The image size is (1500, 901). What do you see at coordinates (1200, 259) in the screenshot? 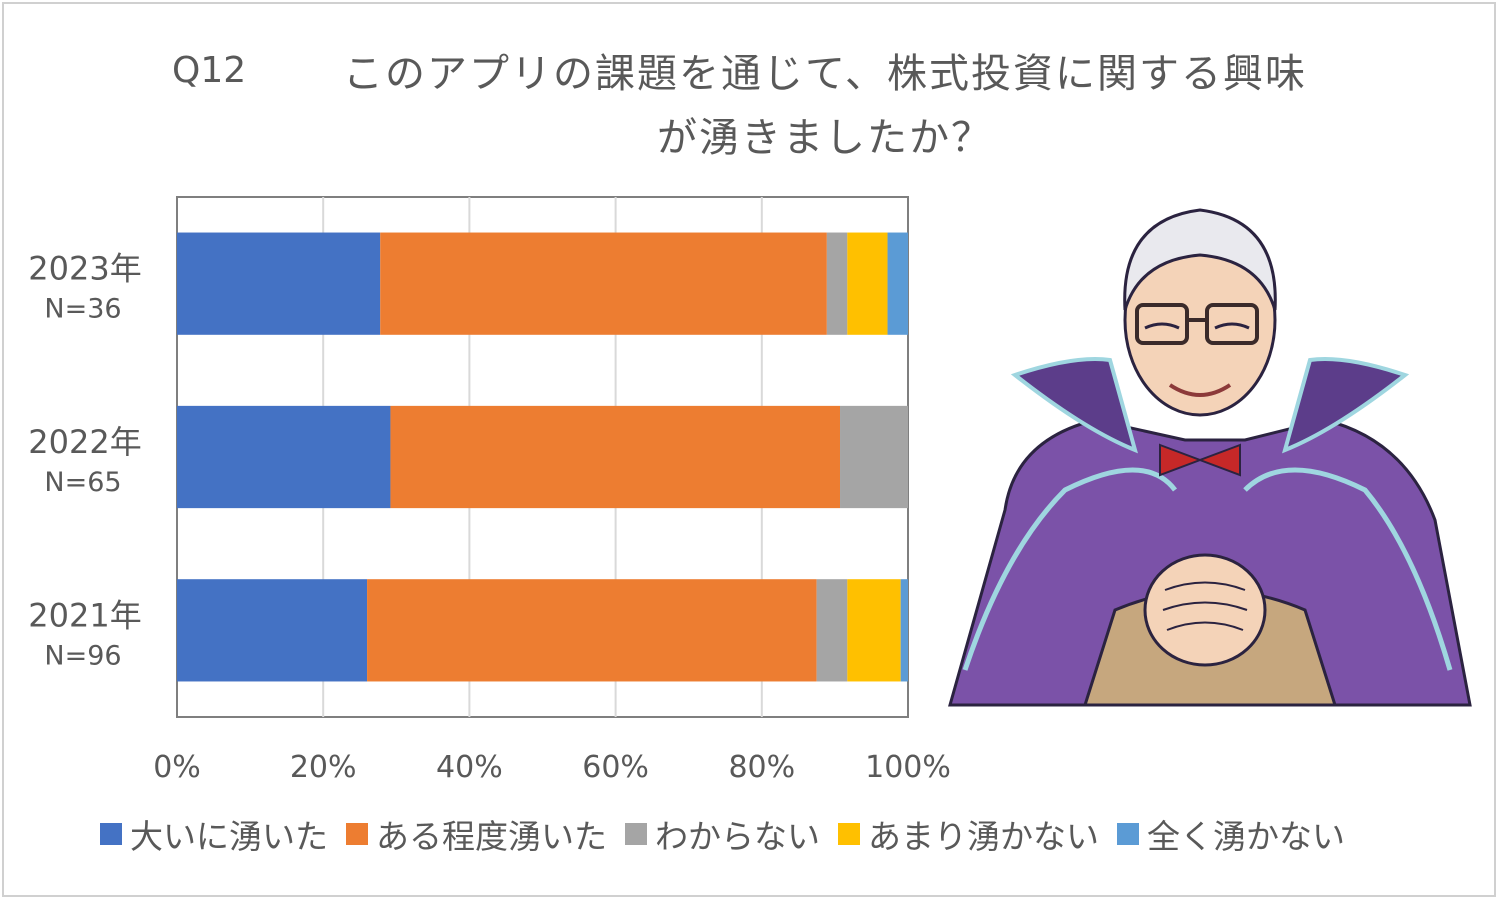
I see `white-hair` at bounding box center [1200, 259].